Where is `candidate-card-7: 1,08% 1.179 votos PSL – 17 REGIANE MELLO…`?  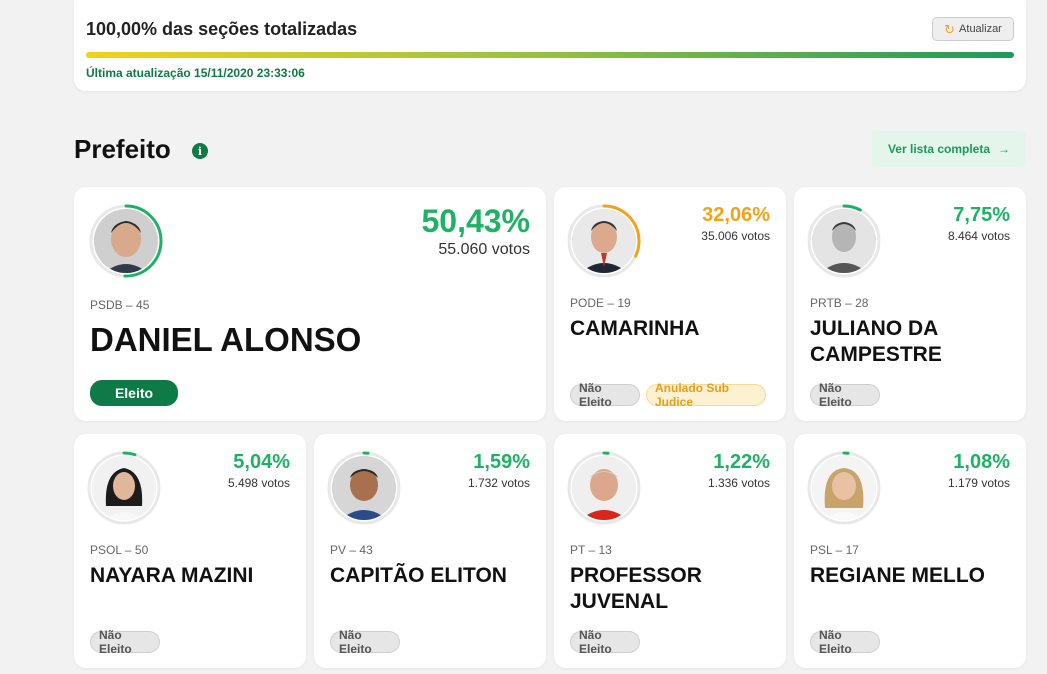 candidate-card-7: 1,08% 1.179 votos PSL – 17 REGIANE MELLO… is located at coordinates (910, 551).